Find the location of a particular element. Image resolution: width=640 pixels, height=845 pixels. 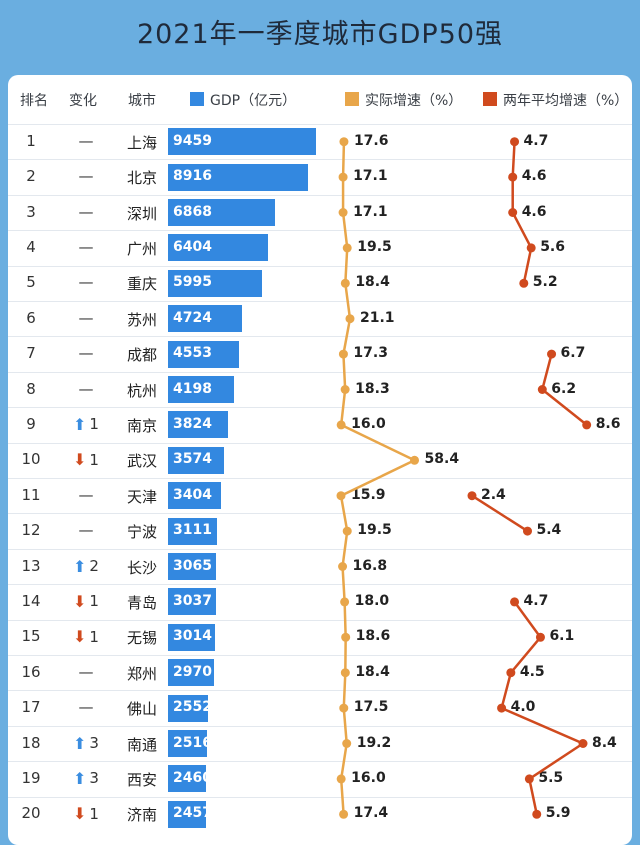

avg-value-label: 6.1 is located at coordinates (562, 636).